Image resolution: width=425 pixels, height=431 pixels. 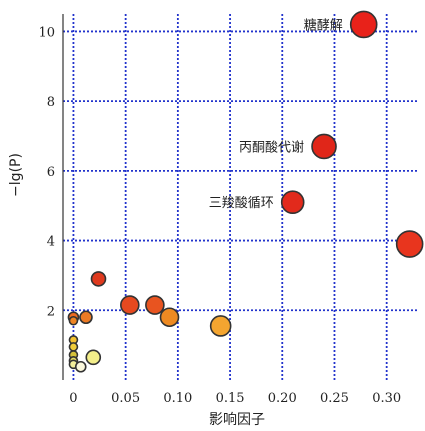 What do you see at coordinates (282, 398) in the screenshot?
I see `x-tick-label-4: 0.20` at bounding box center [282, 398].